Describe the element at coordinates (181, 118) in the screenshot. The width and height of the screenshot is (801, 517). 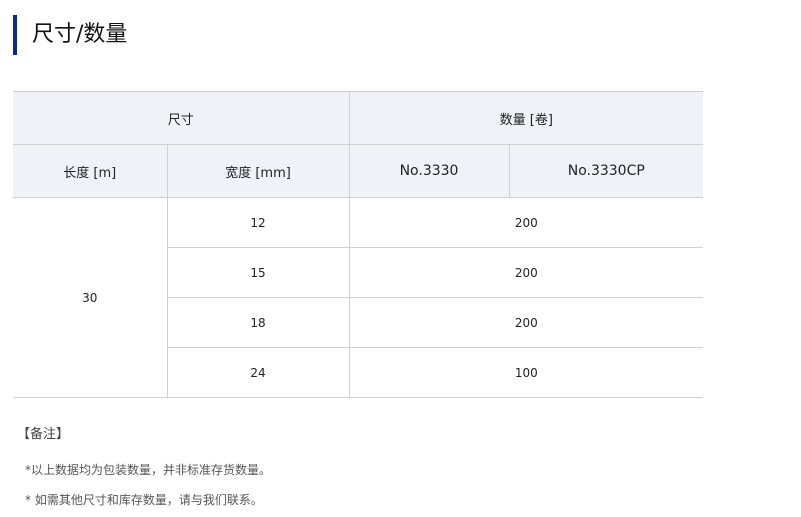
I see `header-size: 尺寸` at that location.